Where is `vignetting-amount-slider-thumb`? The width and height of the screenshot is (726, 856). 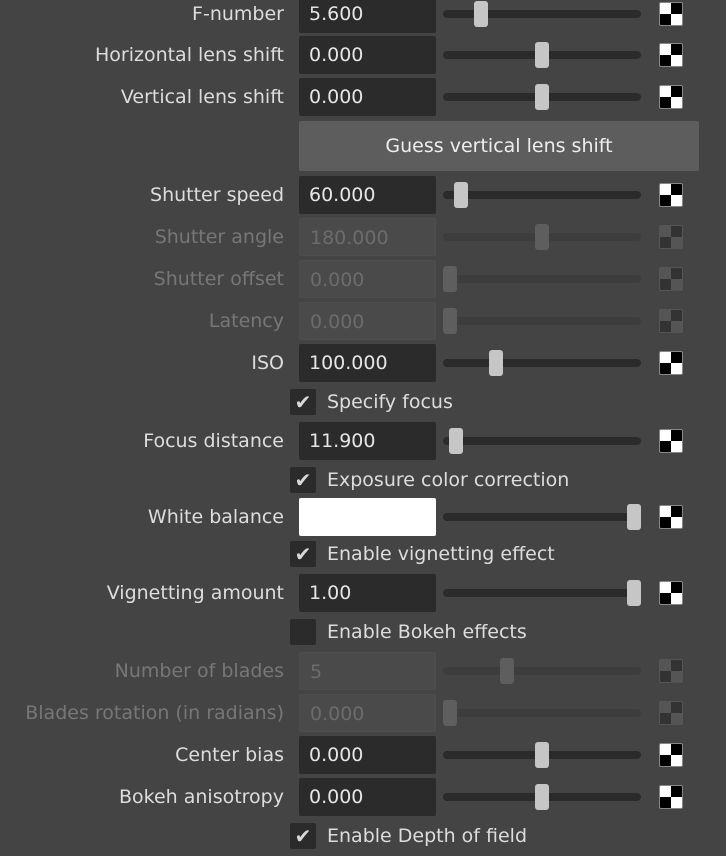
vignetting-amount-slider-thumb is located at coordinates (634, 593).